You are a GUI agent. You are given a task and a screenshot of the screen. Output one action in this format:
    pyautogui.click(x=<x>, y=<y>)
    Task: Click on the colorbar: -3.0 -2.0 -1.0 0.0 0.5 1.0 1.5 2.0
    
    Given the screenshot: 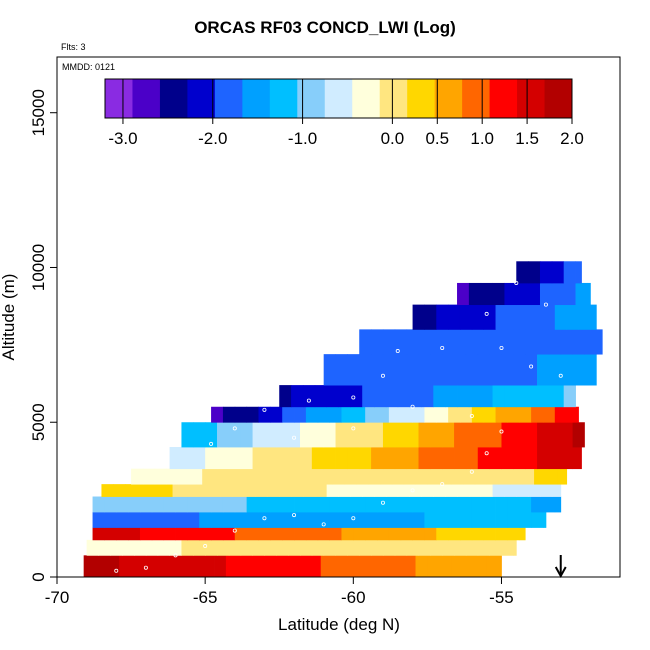 What is the action you would take?
    pyautogui.click(x=344, y=113)
    